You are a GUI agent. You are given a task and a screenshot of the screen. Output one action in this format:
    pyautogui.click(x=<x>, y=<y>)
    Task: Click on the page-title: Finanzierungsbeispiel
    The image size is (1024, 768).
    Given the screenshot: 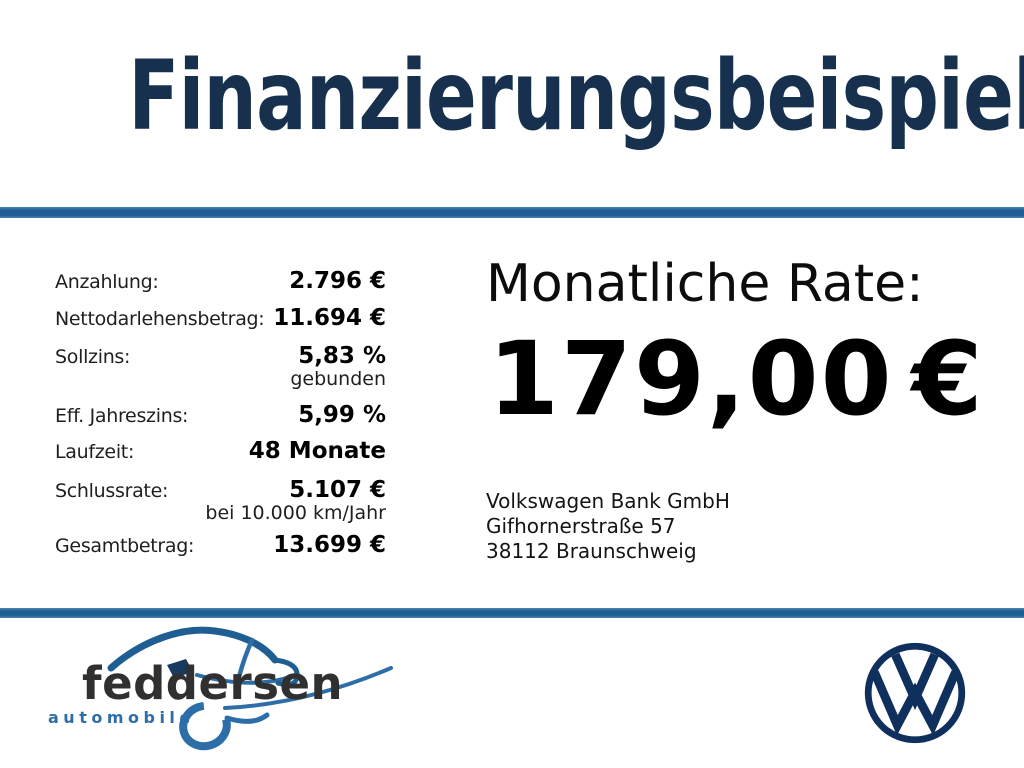 What is the action you would take?
    pyautogui.click(x=576, y=96)
    